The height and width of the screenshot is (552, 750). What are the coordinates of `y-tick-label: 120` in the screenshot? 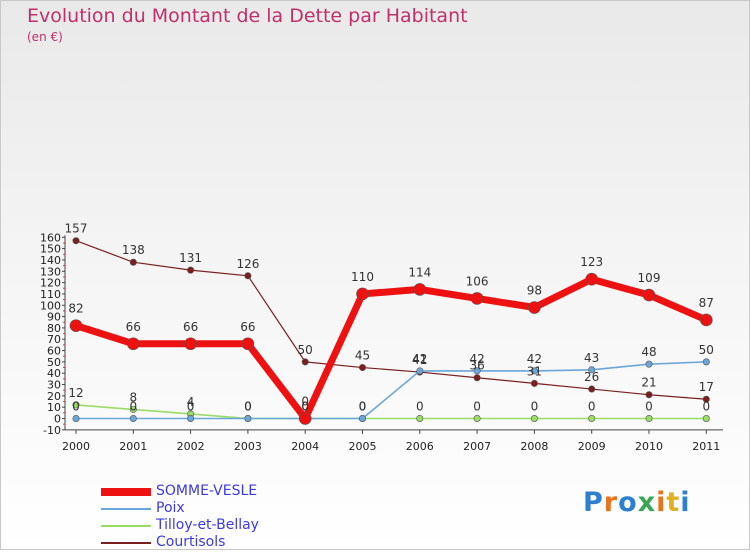 It's located at (50, 283).